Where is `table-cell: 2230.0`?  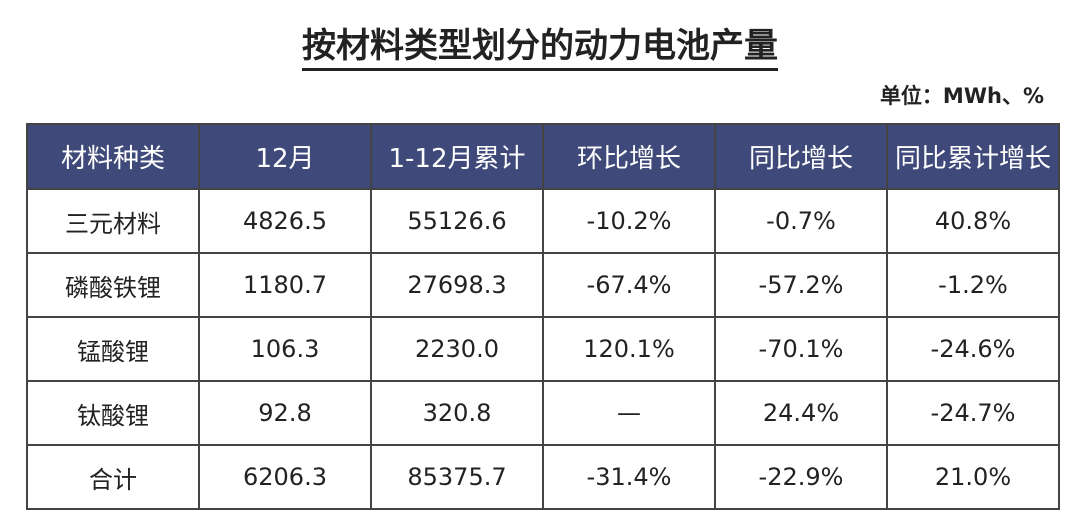
table-cell: 2230.0 is located at coordinates (457, 349).